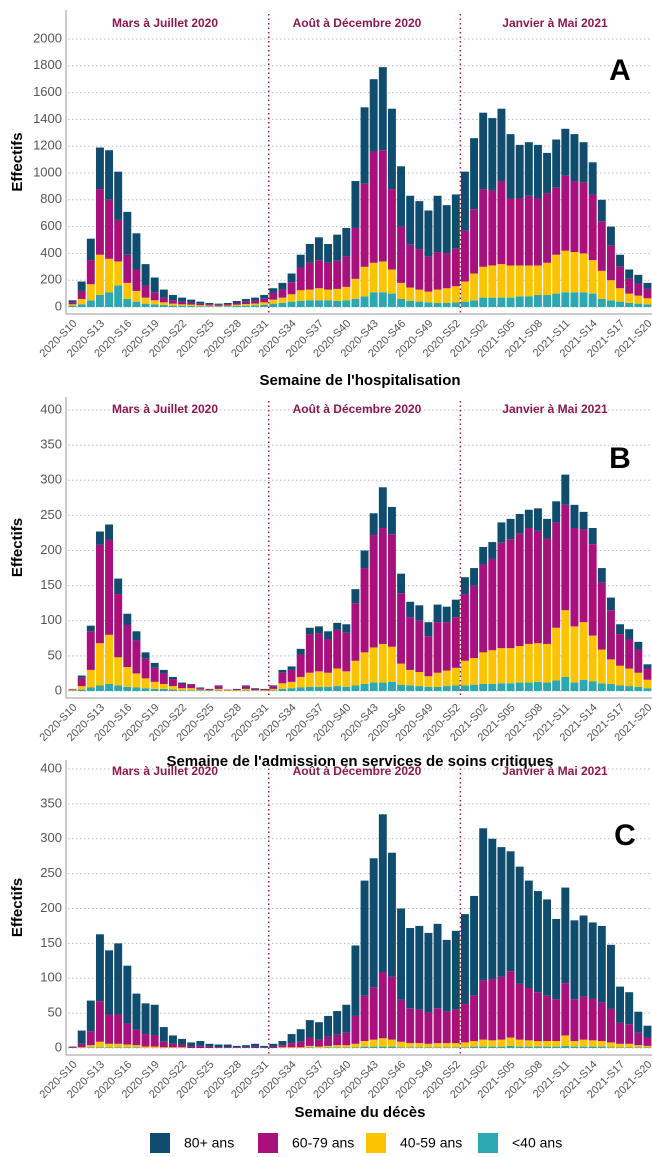 The width and height of the screenshot is (652, 1157). What do you see at coordinates (51, 837) in the screenshot?
I see `y-tick-label: 300` at bounding box center [51, 837].